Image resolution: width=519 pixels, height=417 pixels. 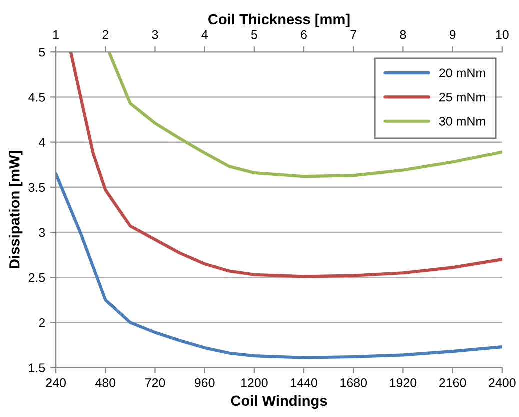 What do you see at coordinates (279, 21) in the screenshot?
I see `x2-axis-title: Coil Thickness [mm]` at bounding box center [279, 21].